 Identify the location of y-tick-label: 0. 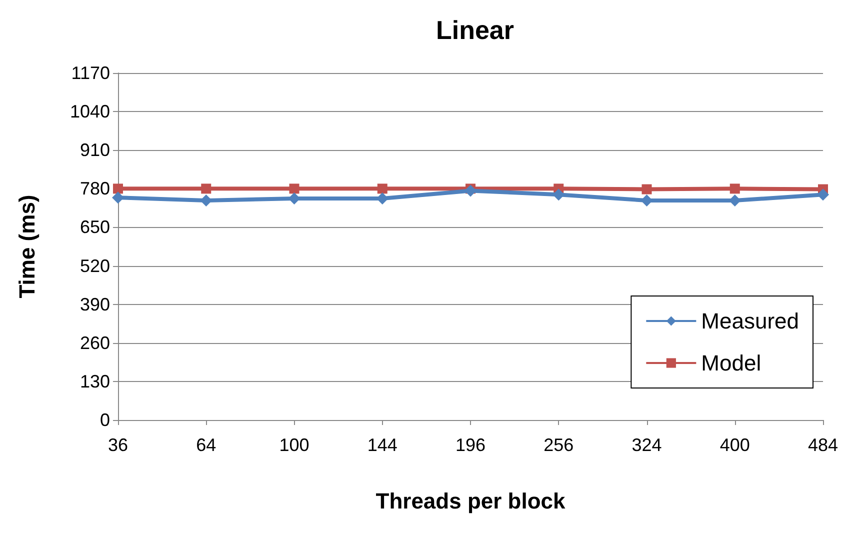
(105, 420).